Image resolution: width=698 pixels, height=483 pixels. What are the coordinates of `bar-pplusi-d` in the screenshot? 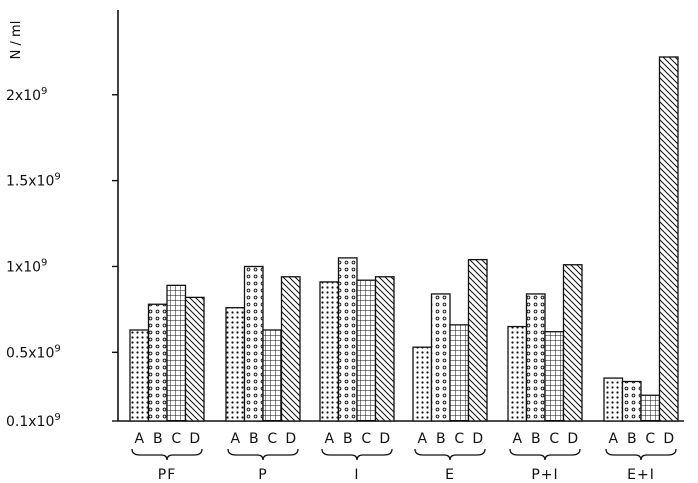 It's located at (572, 343).